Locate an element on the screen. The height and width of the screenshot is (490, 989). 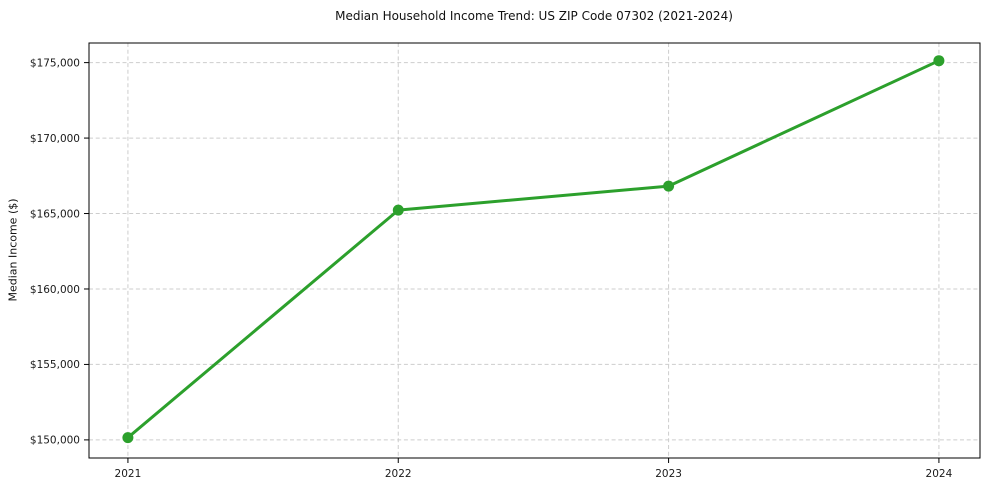
y-axis-title: Median Income ($) is located at coordinates (13, 250).